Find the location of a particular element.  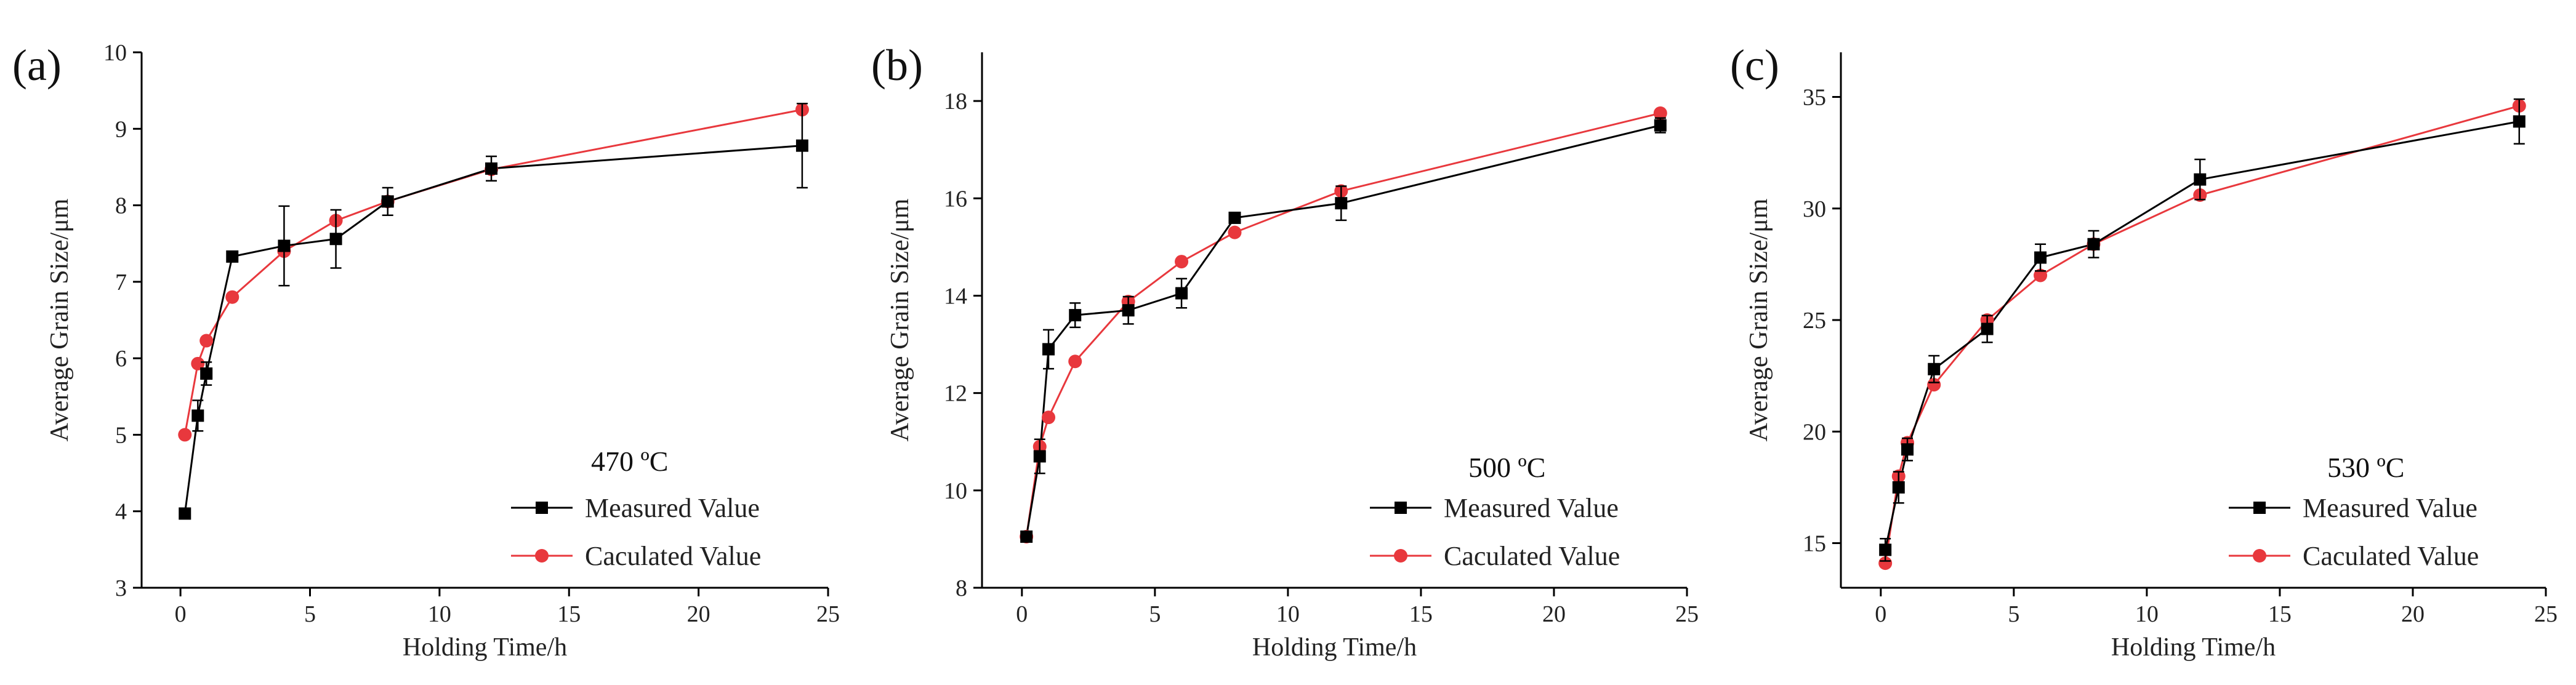

chart-a-x-tick-label: 20 is located at coordinates (698, 614).